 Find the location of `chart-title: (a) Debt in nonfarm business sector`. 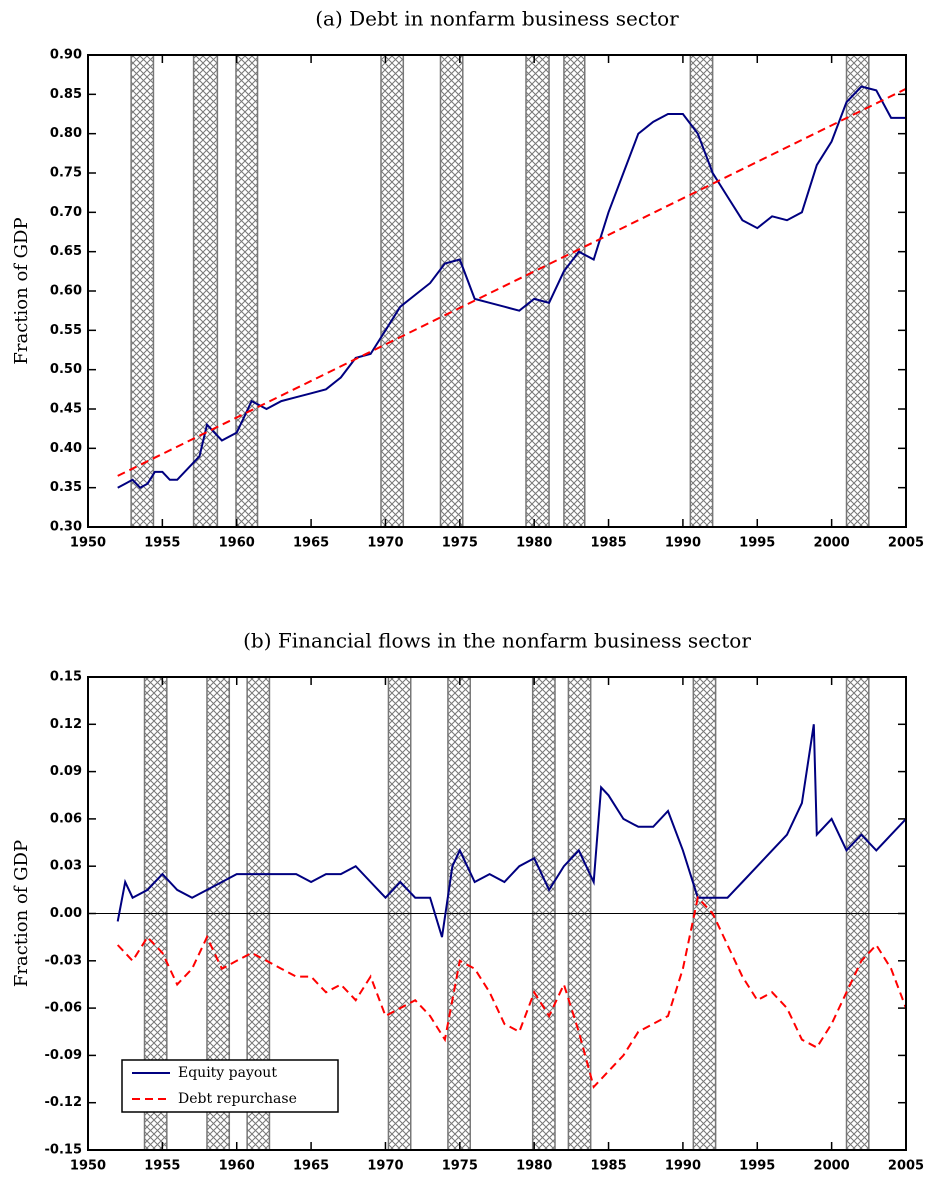

chart-title: (a) Debt in nonfarm business sector is located at coordinates (497, 19).